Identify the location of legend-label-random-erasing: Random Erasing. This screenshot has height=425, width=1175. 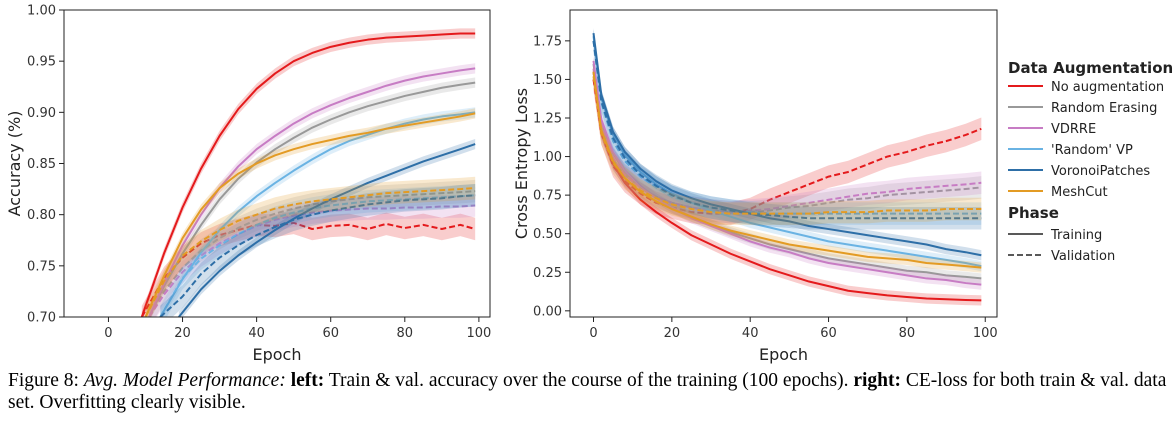
(1104, 108).